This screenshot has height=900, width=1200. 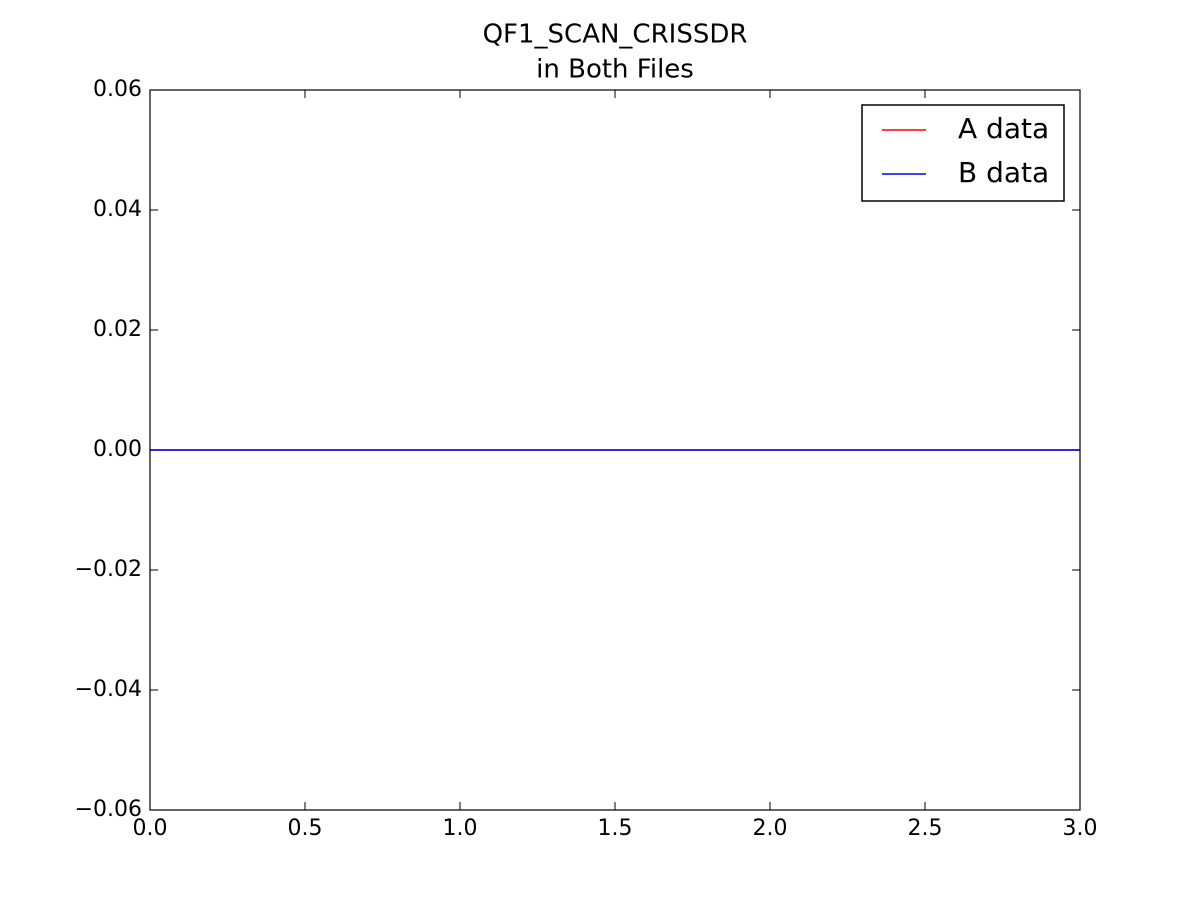 What do you see at coordinates (150, 828) in the screenshot?
I see `x-tick-label: 0.0` at bounding box center [150, 828].